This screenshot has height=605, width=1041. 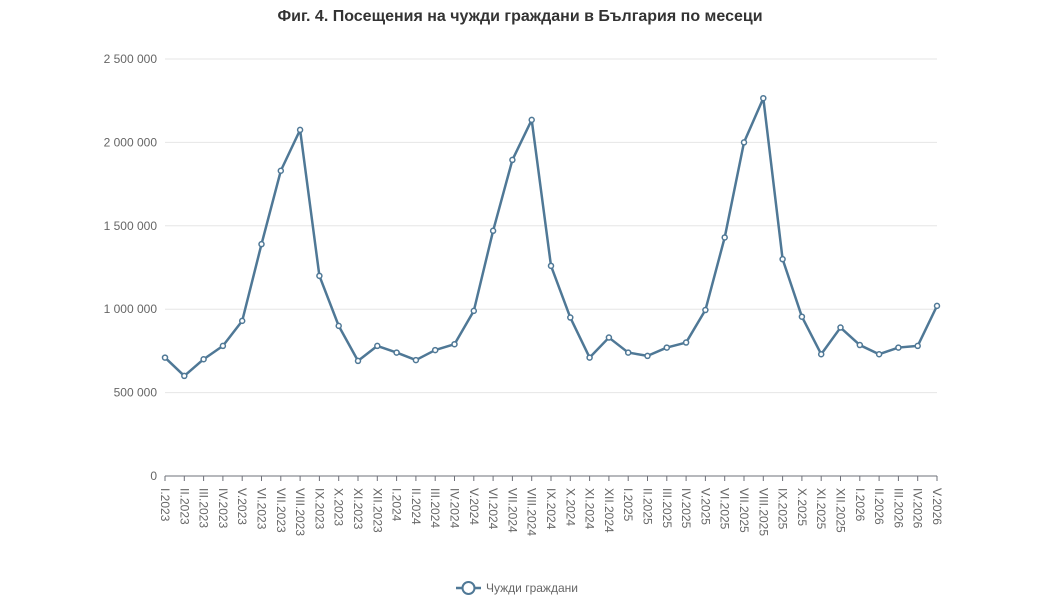 What do you see at coordinates (860, 505) in the screenshot?
I see `x-tick-label: I.2026` at bounding box center [860, 505].